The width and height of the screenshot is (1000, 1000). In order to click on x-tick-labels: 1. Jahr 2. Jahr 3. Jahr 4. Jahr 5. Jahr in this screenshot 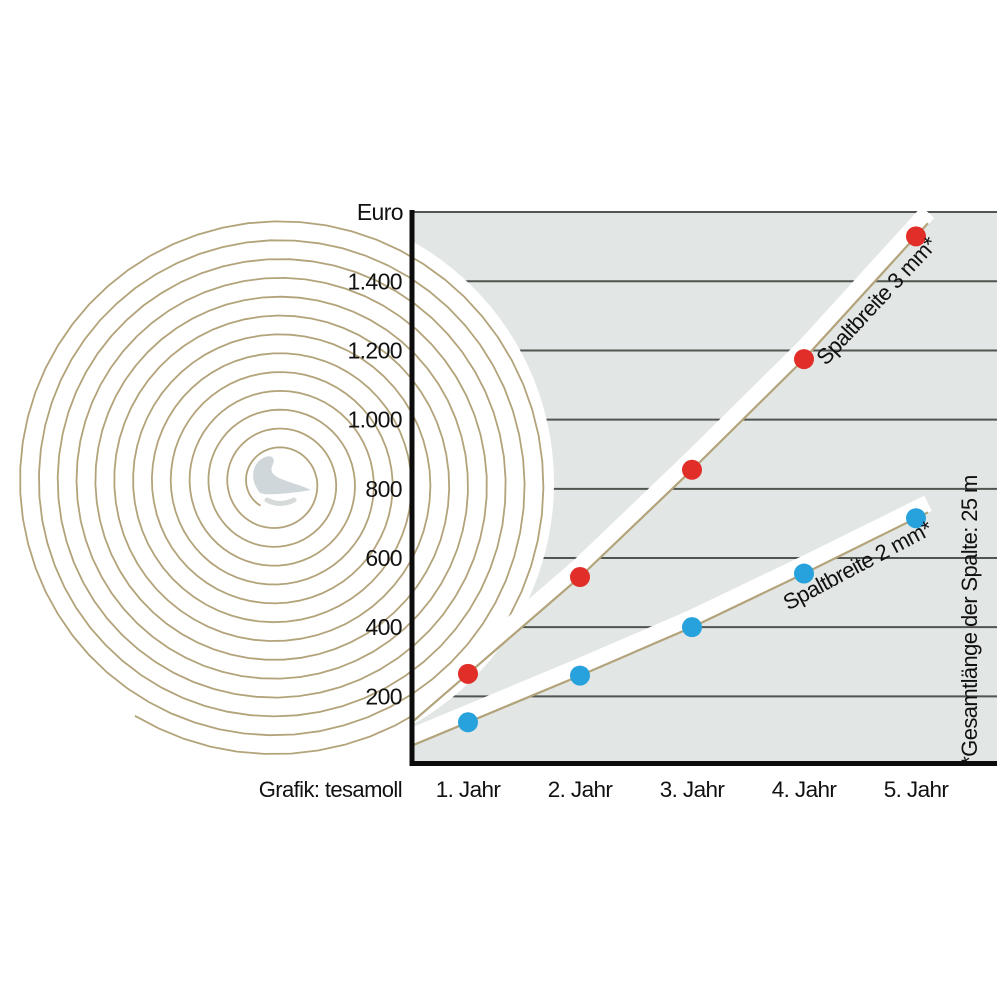, I will do `click(693, 789)`.